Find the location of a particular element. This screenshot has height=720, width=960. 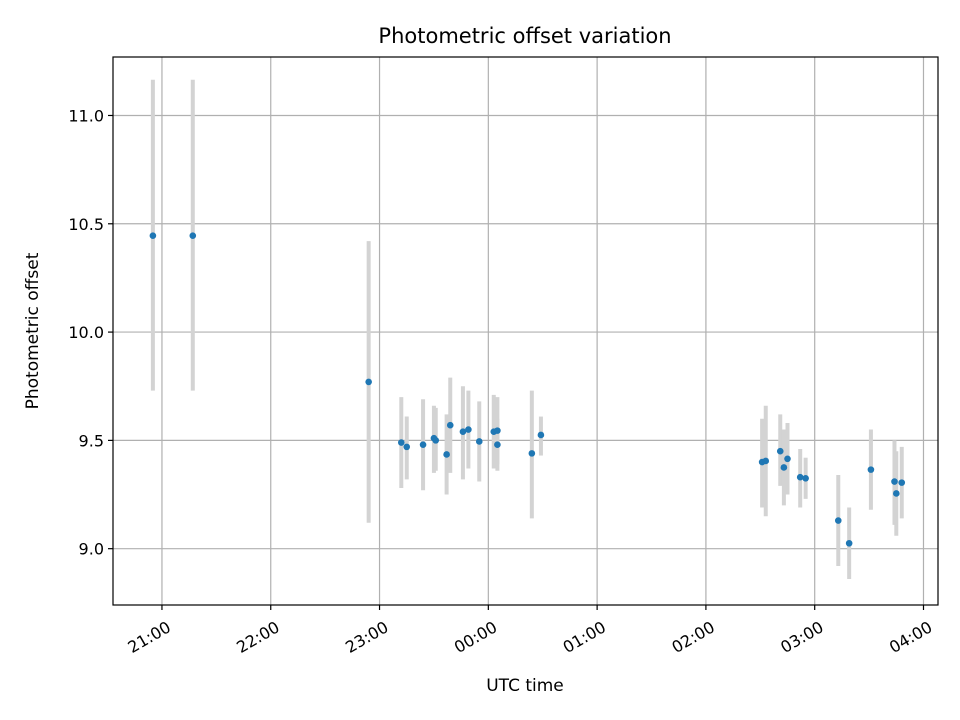

y-tick-label: 10.0 is located at coordinates (86, 332).